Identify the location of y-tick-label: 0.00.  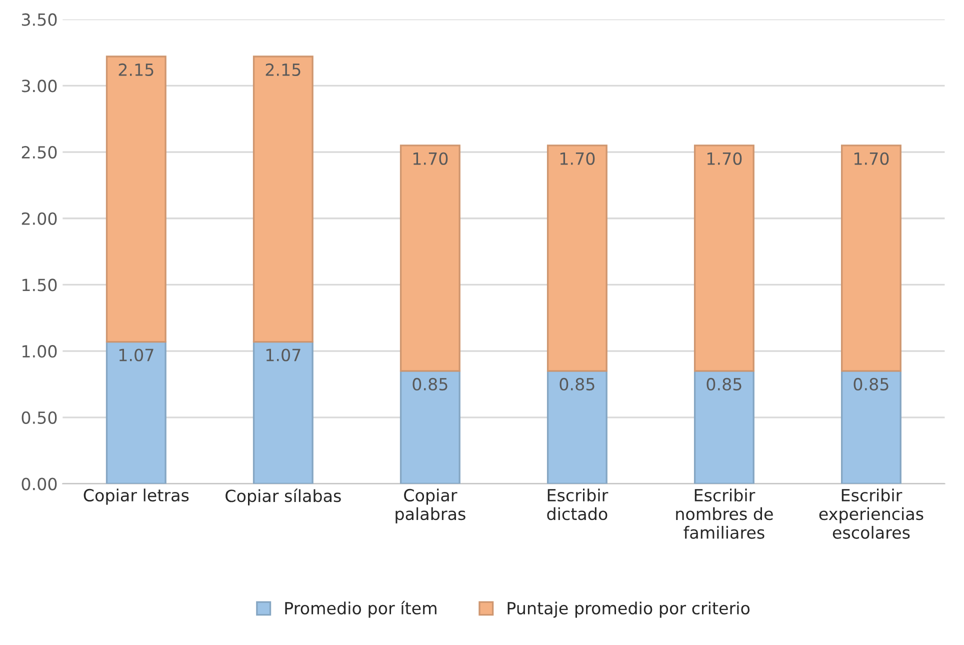
(39, 484).